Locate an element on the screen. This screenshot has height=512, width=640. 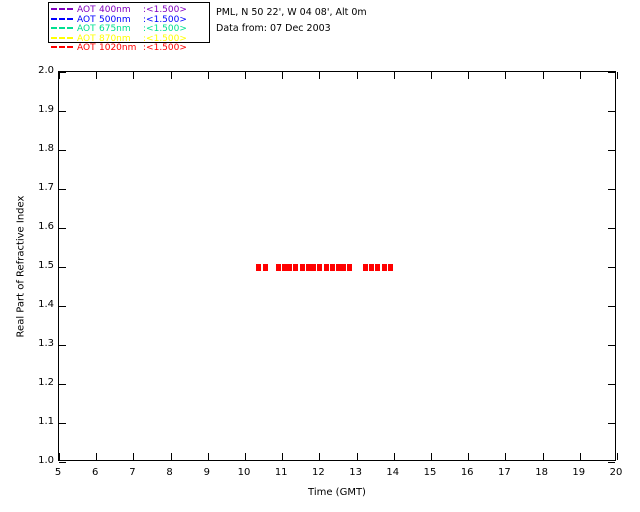
y-tick-label: 1.3 is located at coordinates (46, 343).